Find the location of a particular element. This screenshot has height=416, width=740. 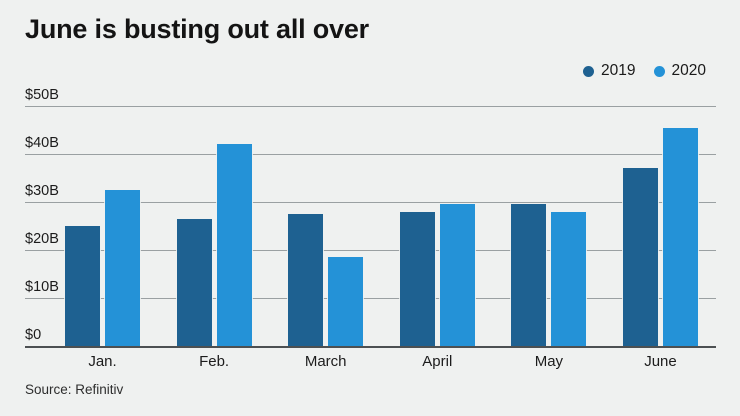

bar-2020-march is located at coordinates (346, 301).